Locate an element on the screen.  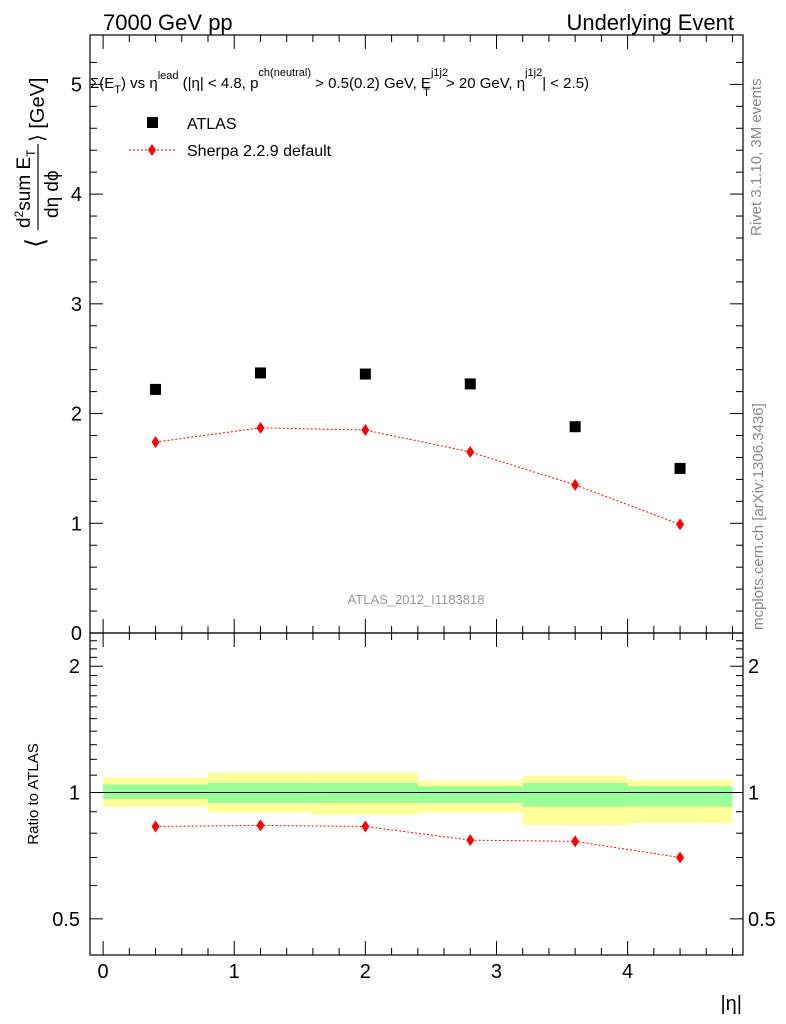
legend-data-label: ATLAS is located at coordinates (212, 124).